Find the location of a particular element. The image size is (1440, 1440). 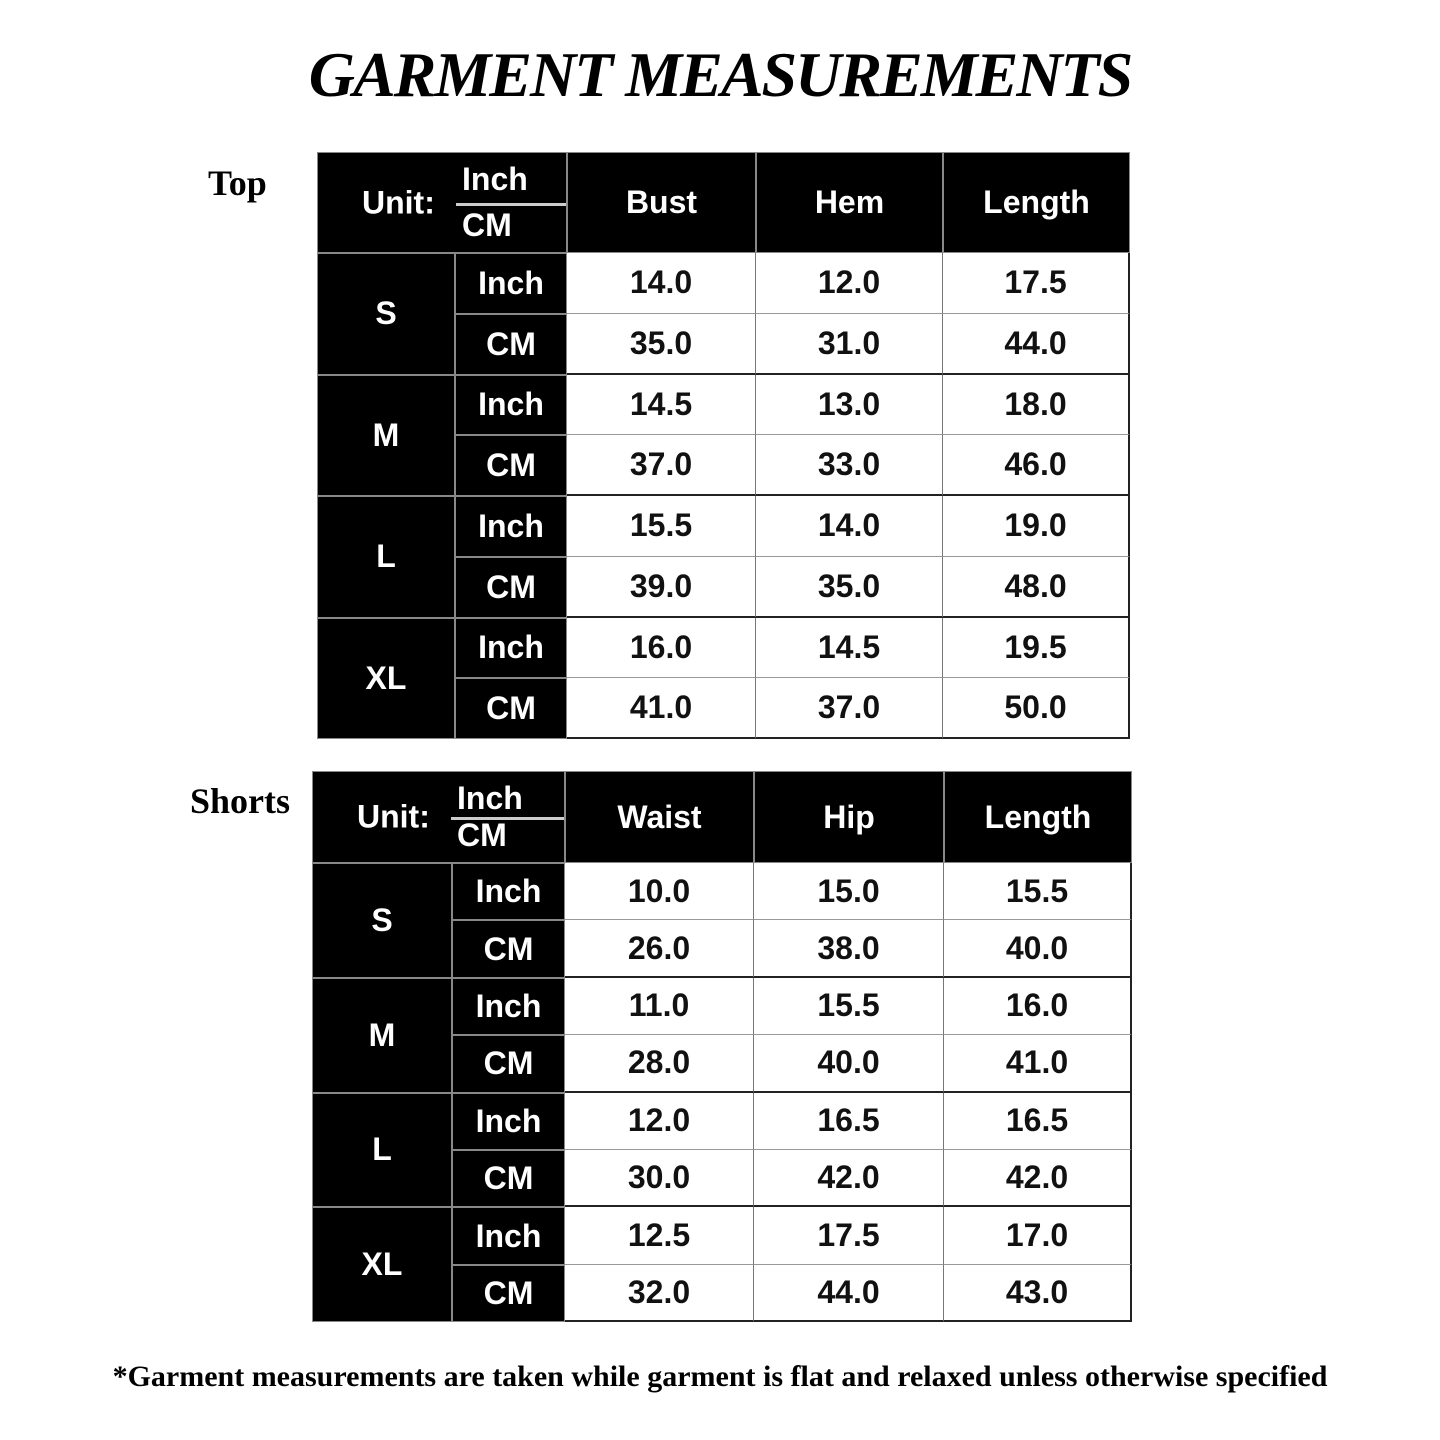

measurement-cell: 50.0 is located at coordinates (1036, 708).